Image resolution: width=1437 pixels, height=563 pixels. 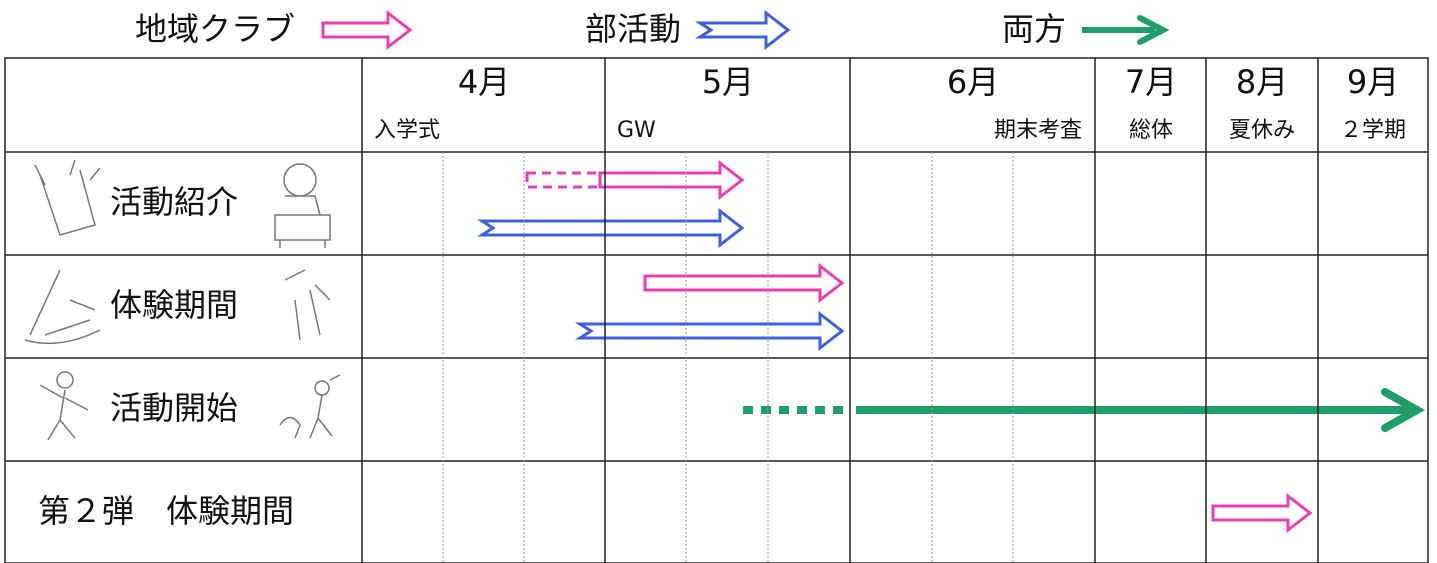 I want to click on legend-arrow-bukatsu, so click(x=742, y=30).